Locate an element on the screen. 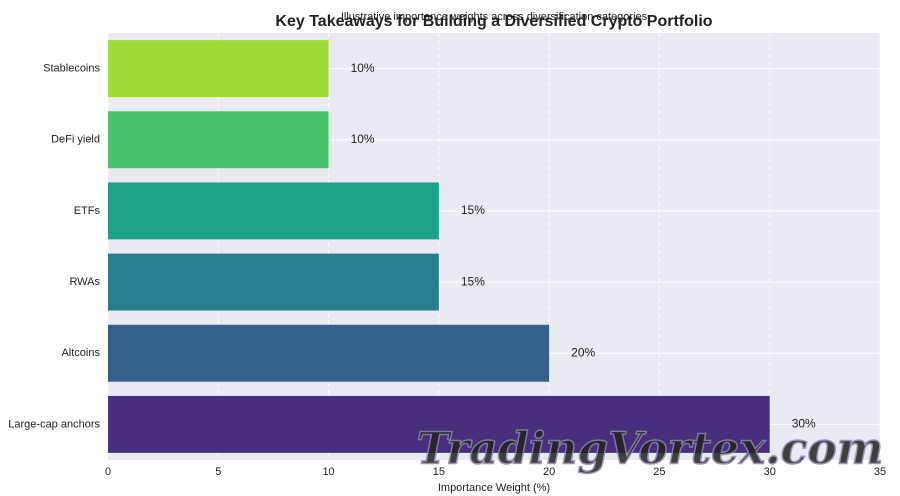  x-tick-label: 0 is located at coordinates (108, 472).